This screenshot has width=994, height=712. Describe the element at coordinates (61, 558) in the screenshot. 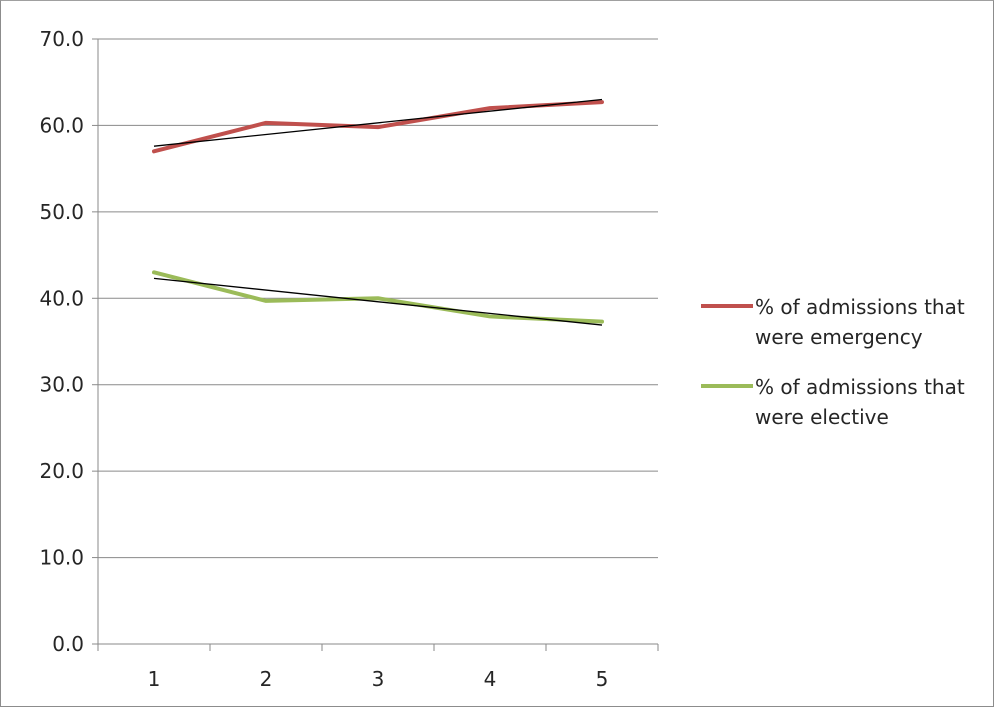

I see `y-tick-label: 10.0` at that location.